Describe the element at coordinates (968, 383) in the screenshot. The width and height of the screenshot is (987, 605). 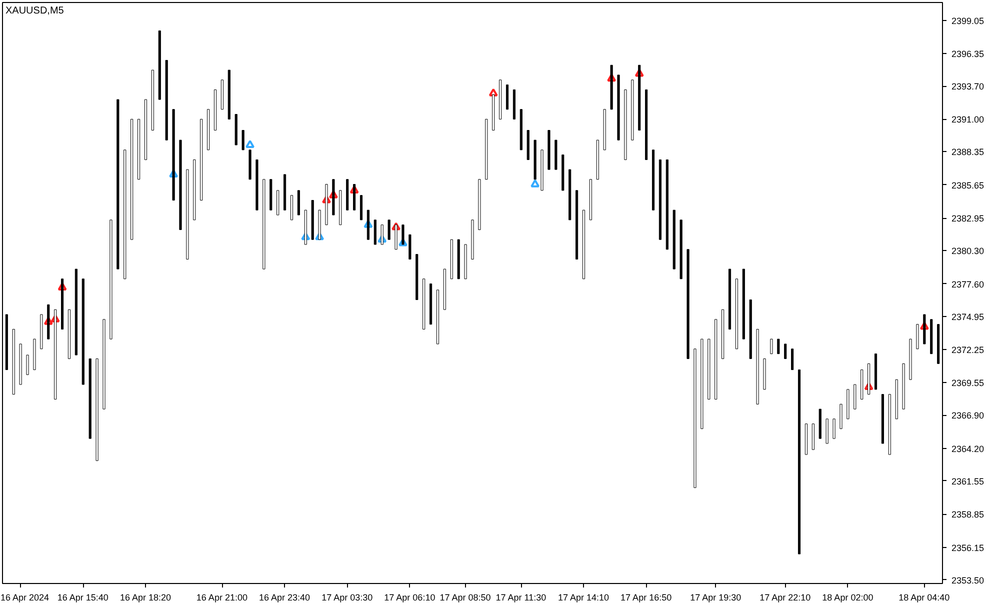
I see `y-tick-label: 2369.55` at that location.